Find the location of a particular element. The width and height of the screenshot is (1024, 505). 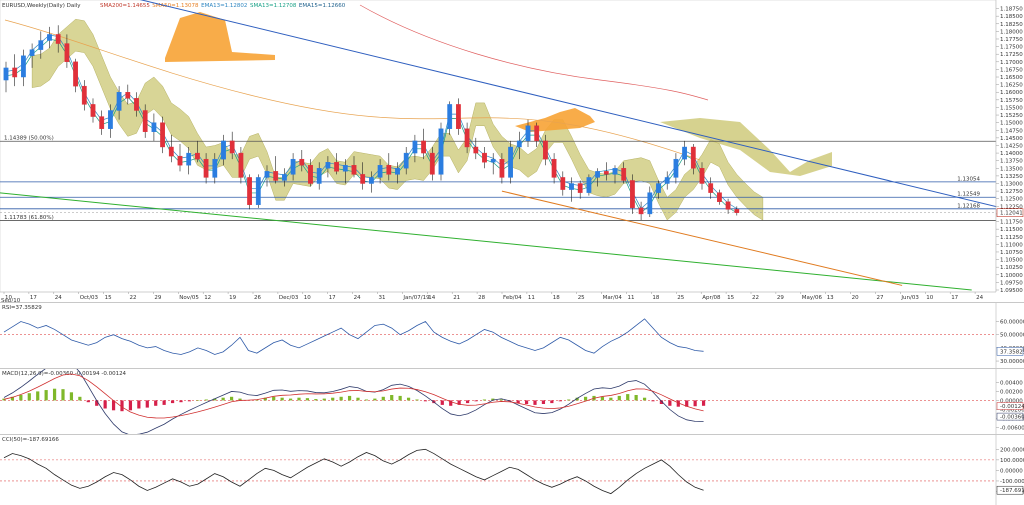

macd-current-label: -0.00124 is located at coordinates (1012, 407).